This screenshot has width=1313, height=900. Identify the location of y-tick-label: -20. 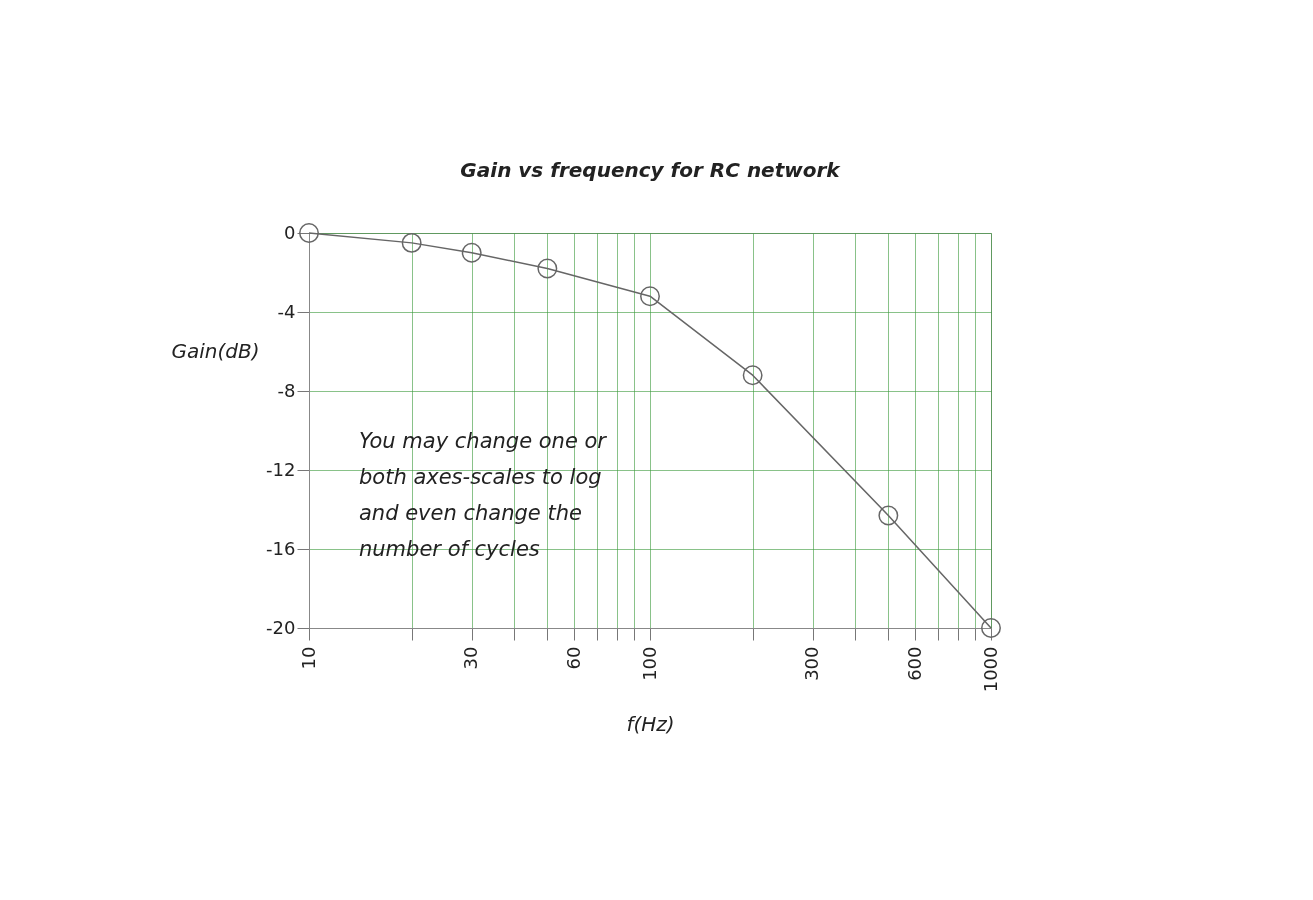
(281, 627).